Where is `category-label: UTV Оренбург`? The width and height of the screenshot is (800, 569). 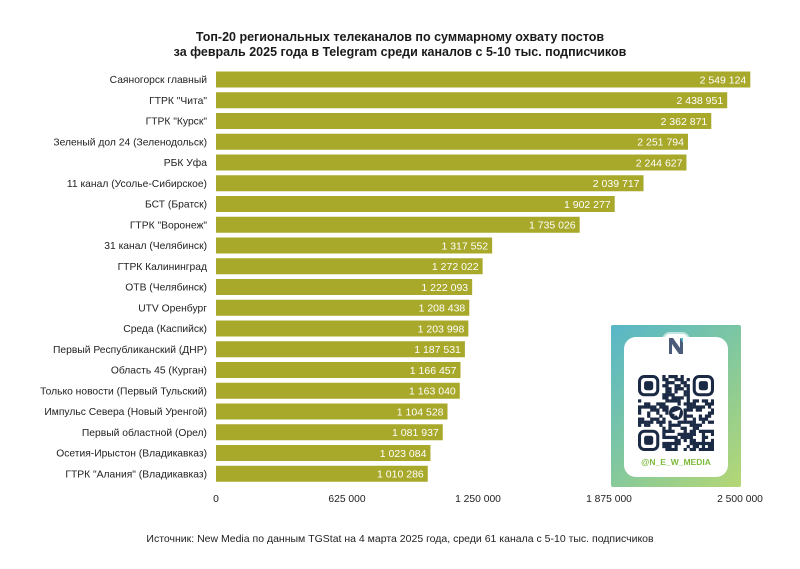 category-label: UTV Оренбург is located at coordinates (172, 308).